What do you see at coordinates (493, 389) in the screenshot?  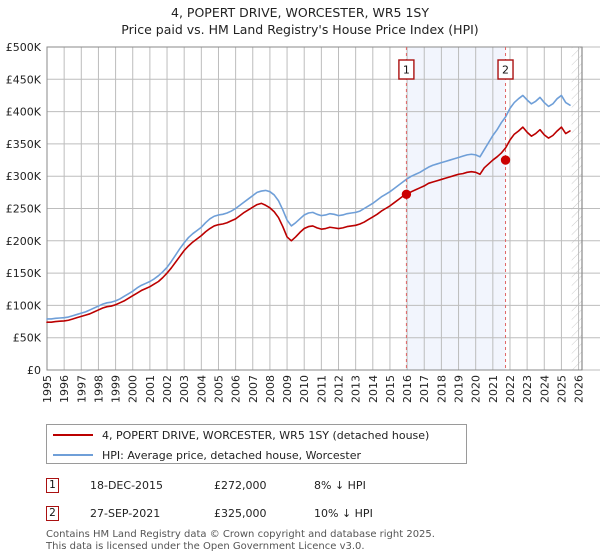 I see `x-axis-tick-label: 2021` at bounding box center [493, 389].